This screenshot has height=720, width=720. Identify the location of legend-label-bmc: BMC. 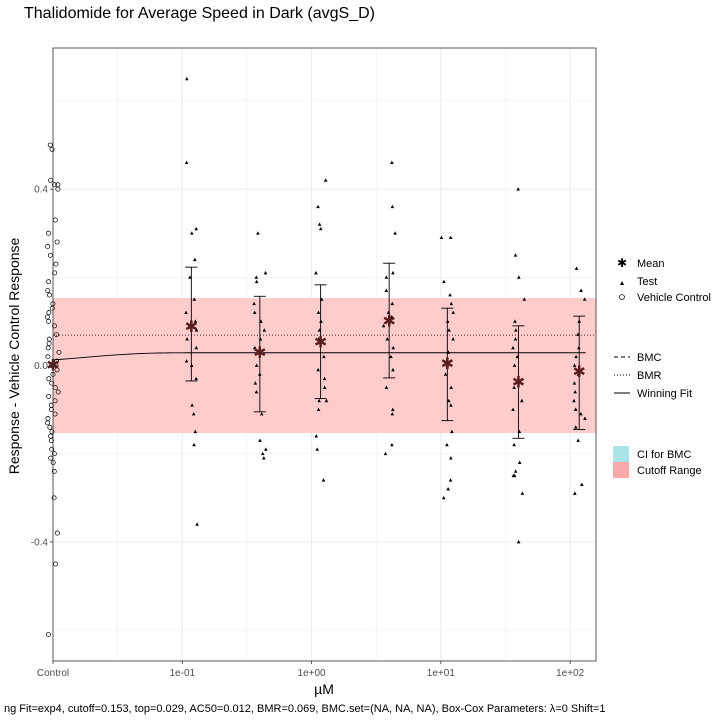
(649, 358).